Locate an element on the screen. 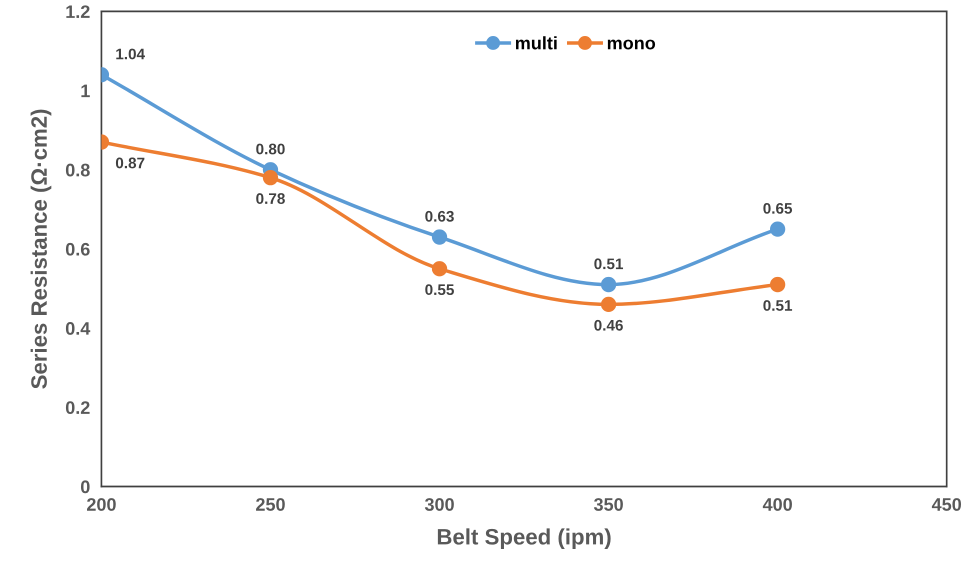 This screenshot has width=966, height=569. x-tick-label: 400 is located at coordinates (777, 504).